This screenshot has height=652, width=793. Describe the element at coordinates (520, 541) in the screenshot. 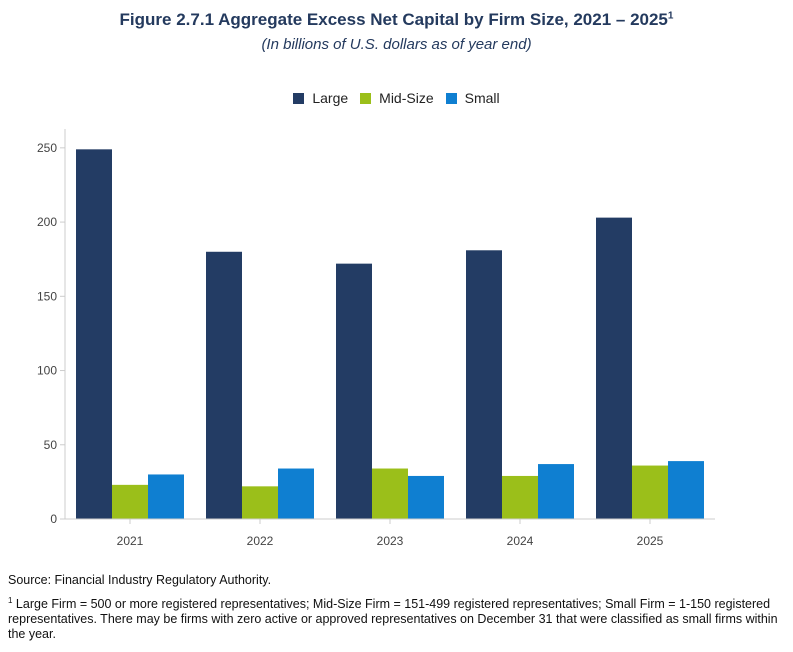

I see `x-tick-label-2024: 2024` at that location.